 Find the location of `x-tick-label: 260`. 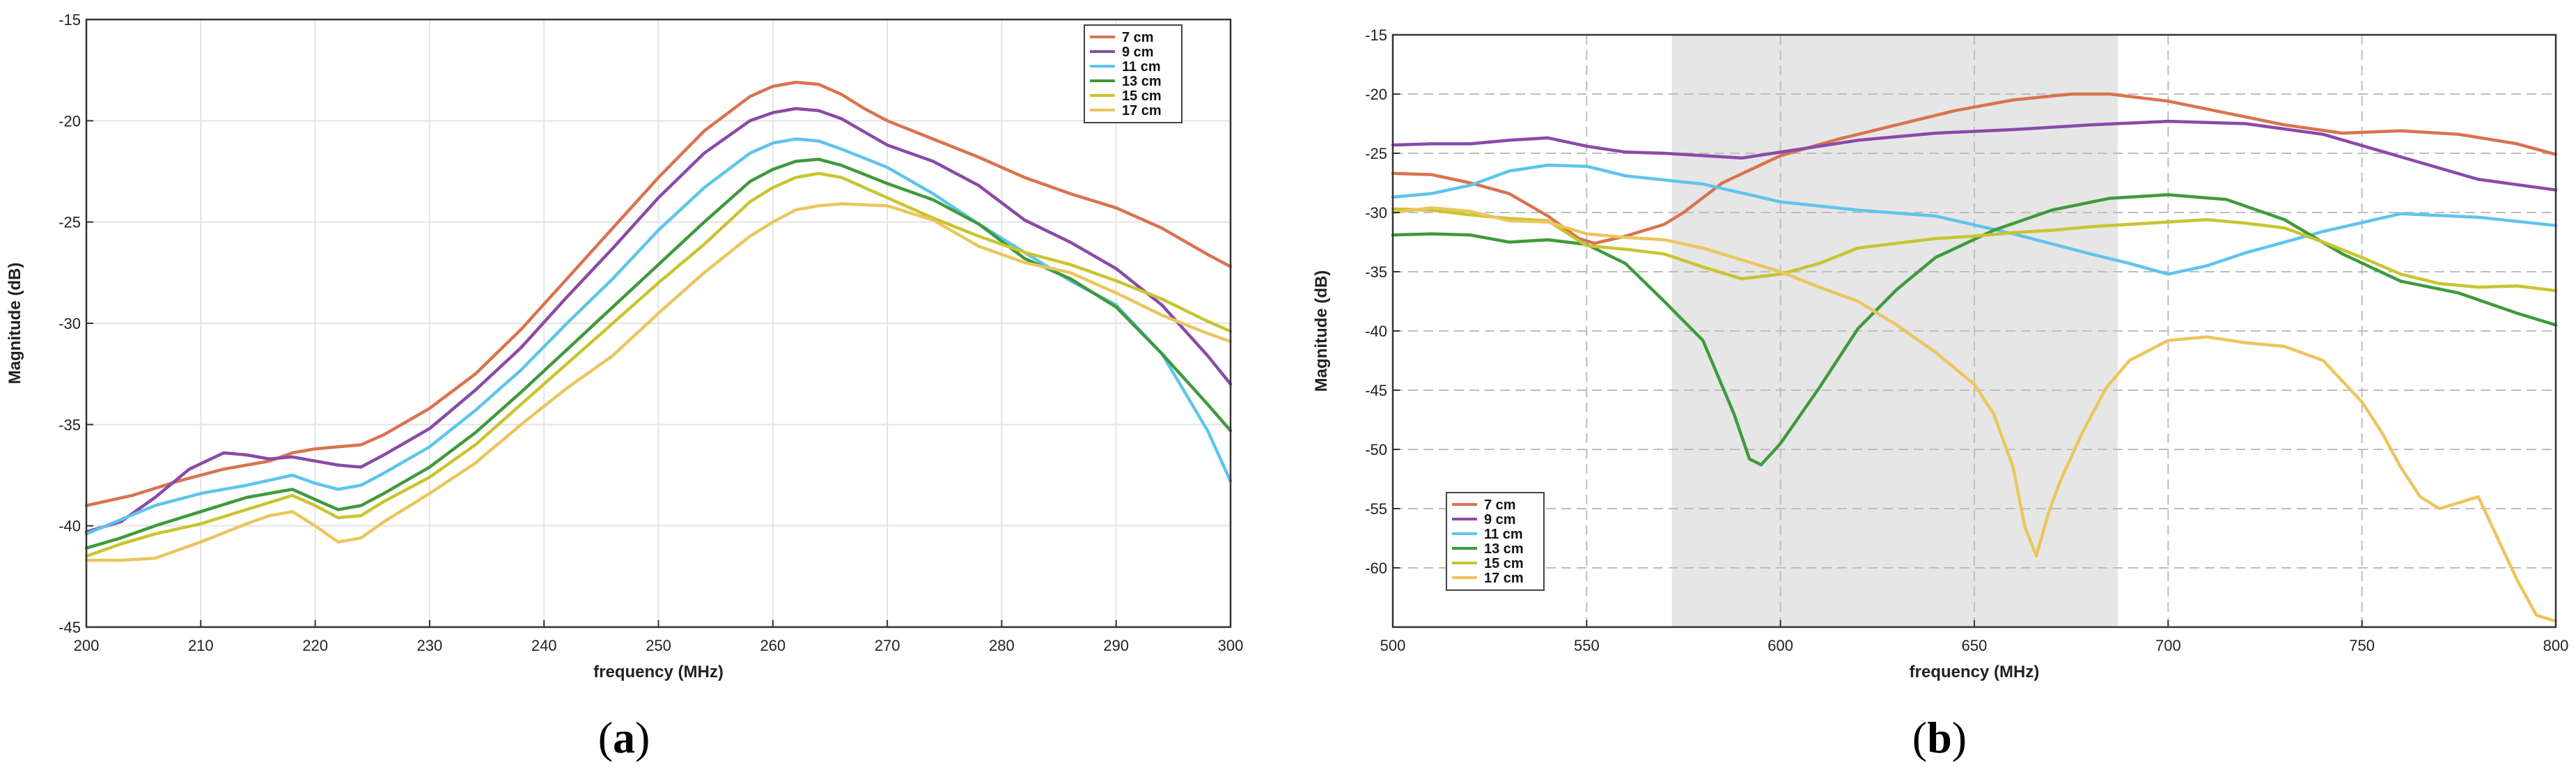

x-tick-label: 260 is located at coordinates (773, 645).